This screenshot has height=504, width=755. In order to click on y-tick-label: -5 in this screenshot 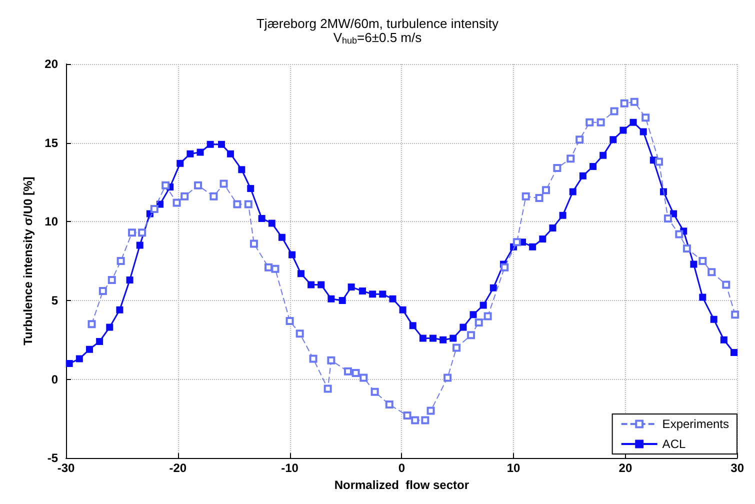, I will do `click(52, 458)`.